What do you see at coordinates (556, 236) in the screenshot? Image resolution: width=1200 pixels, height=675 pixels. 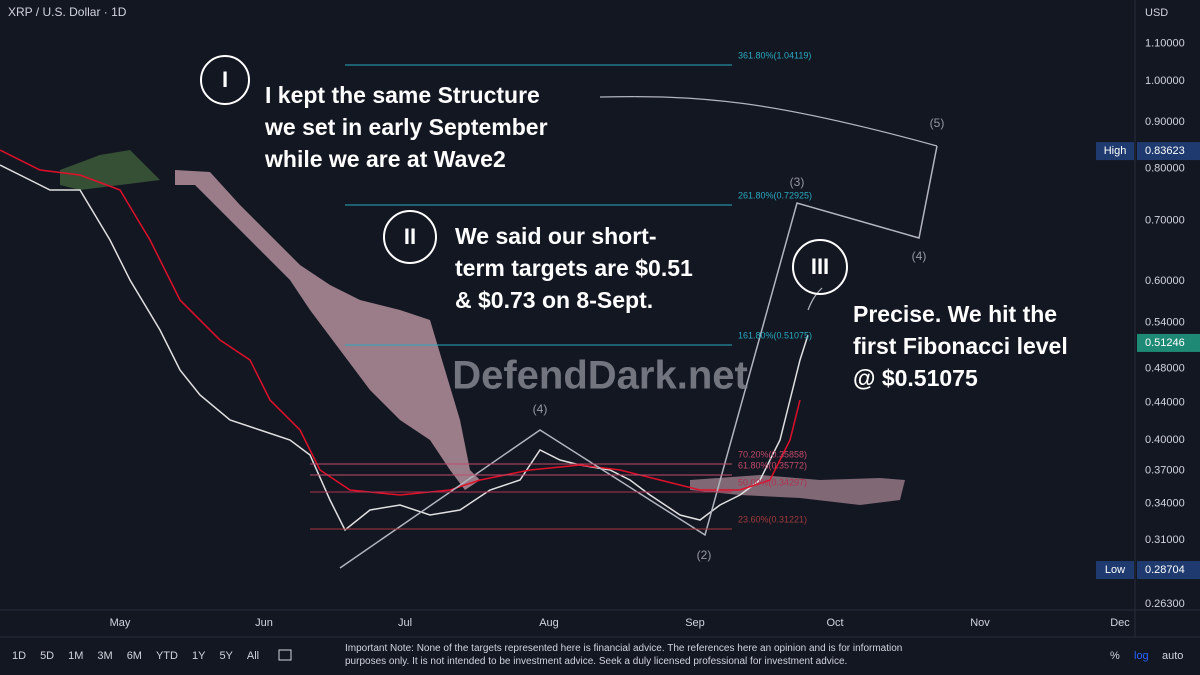 I see `annotation-text: We said our short-` at bounding box center [556, 236].